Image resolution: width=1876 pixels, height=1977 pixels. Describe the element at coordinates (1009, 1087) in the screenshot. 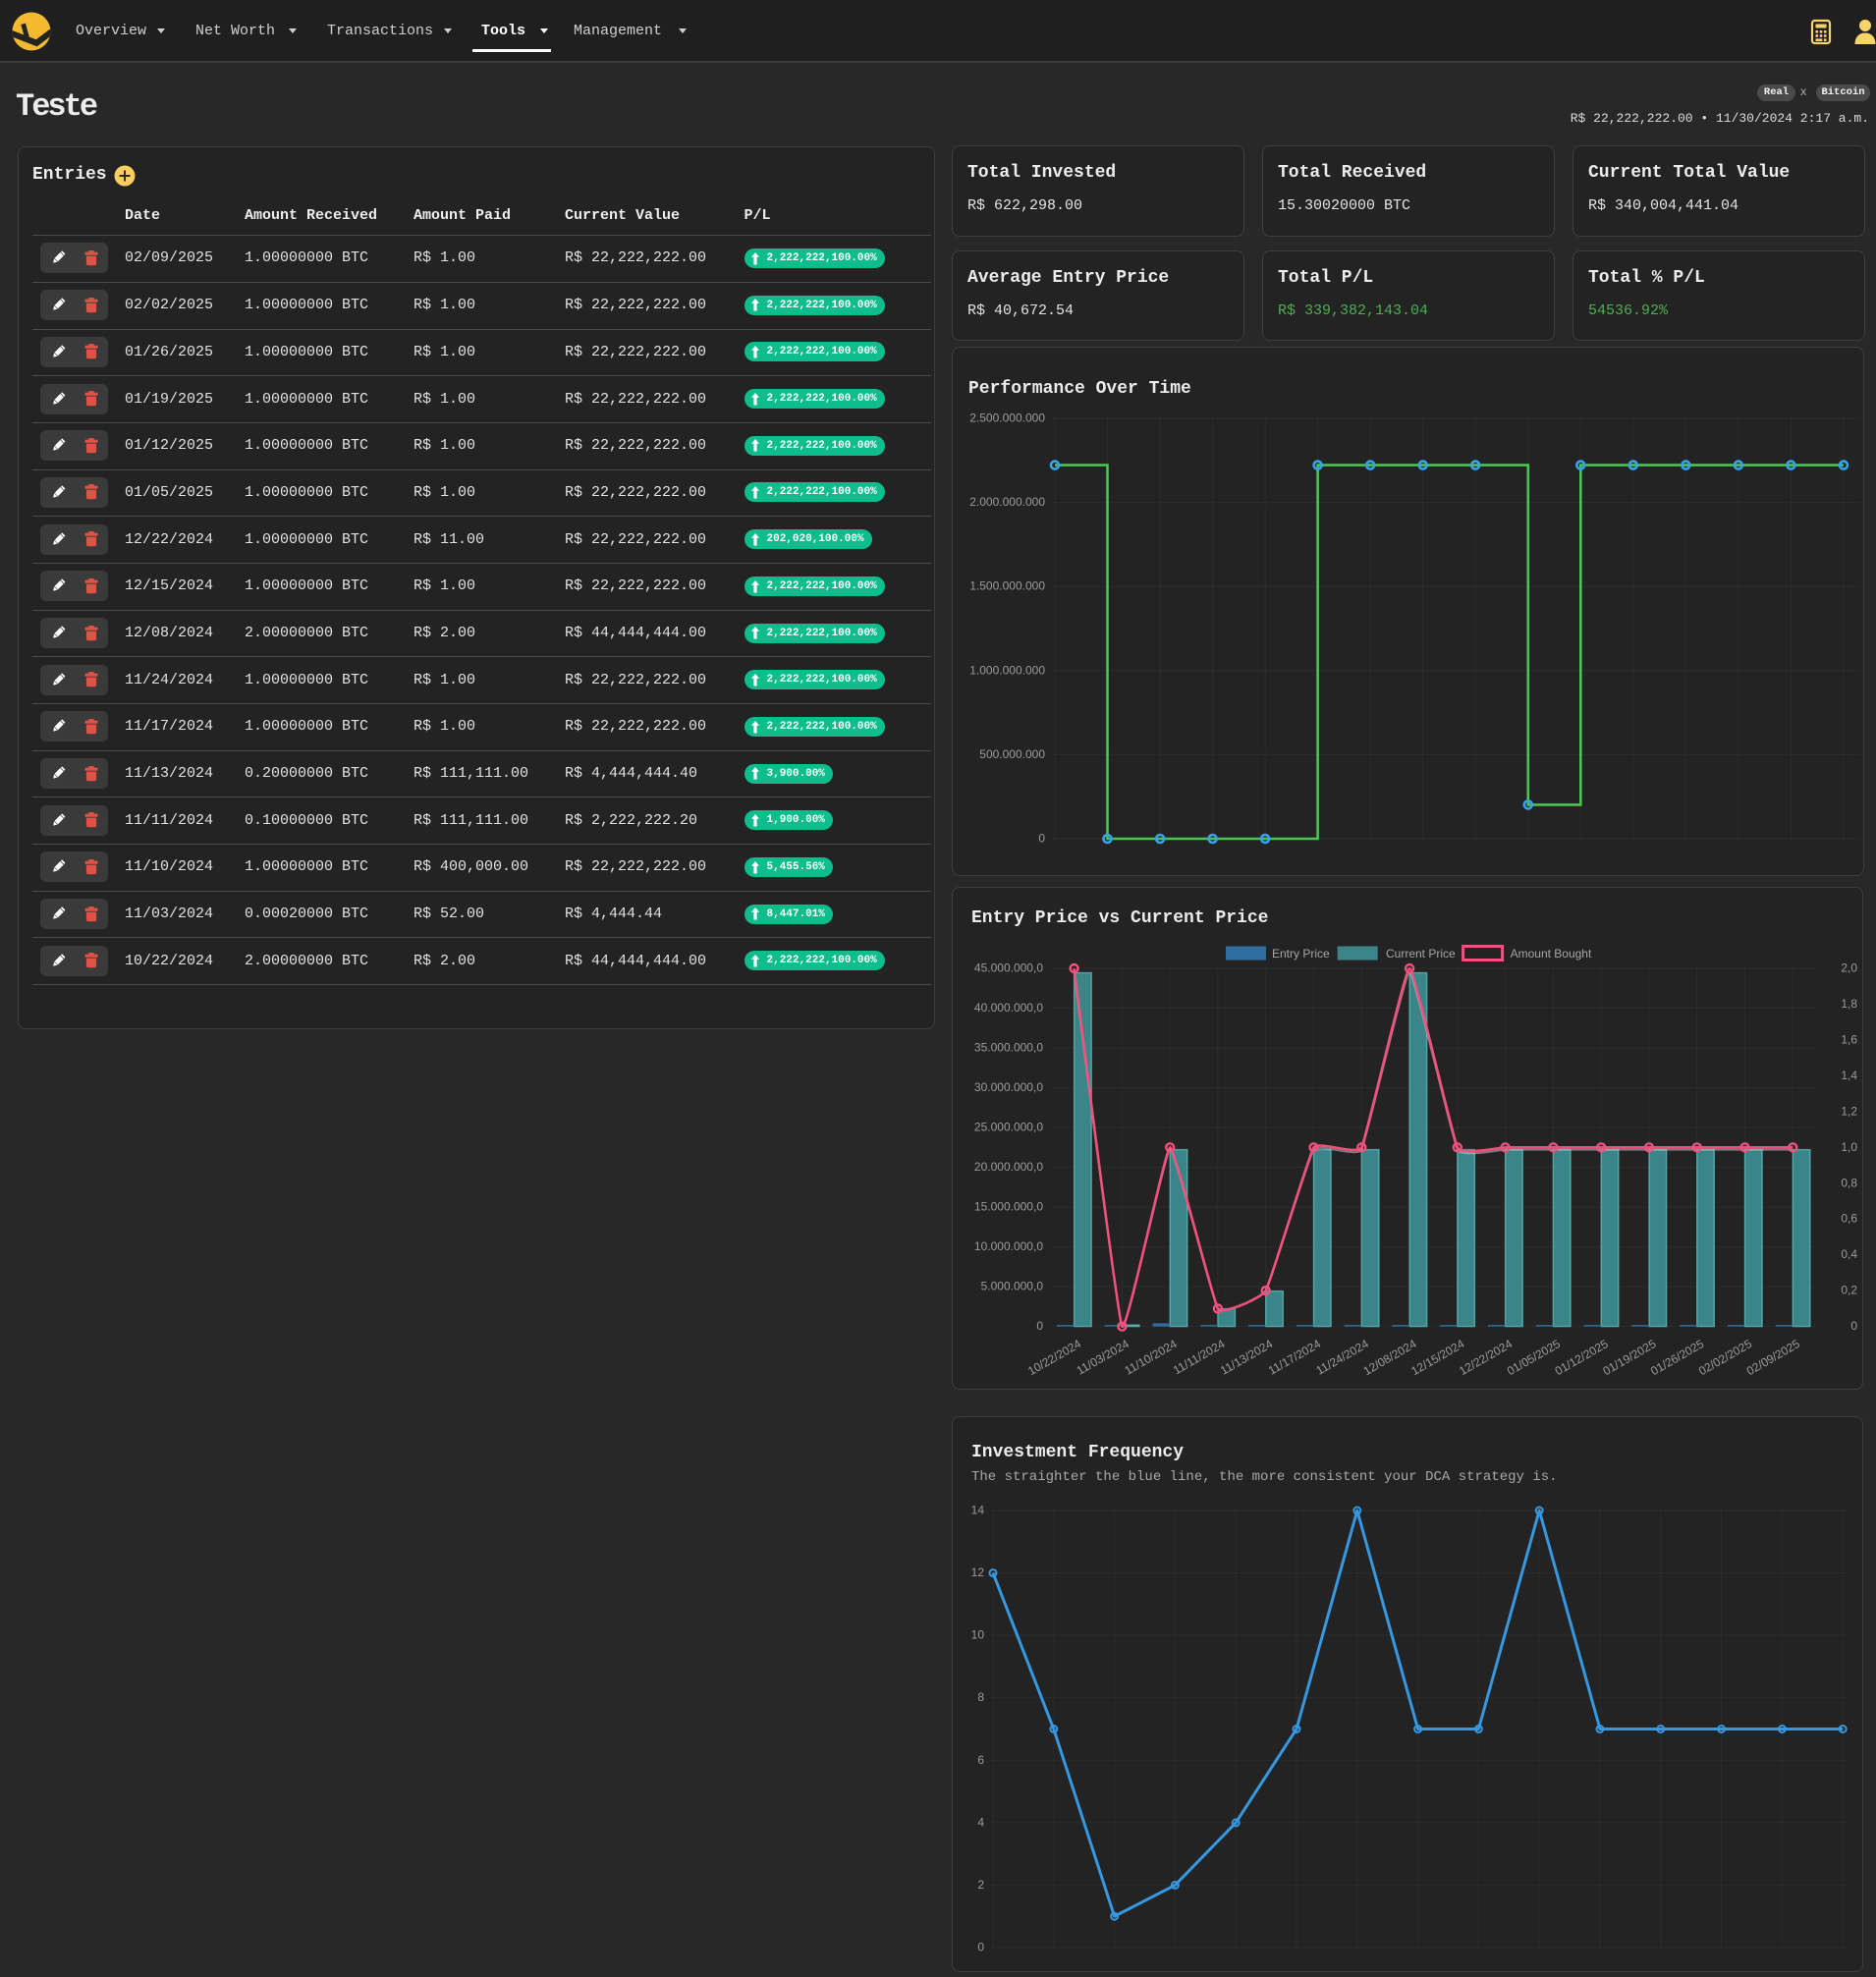

I see `svg-text: 30.000.000,0` at that location.